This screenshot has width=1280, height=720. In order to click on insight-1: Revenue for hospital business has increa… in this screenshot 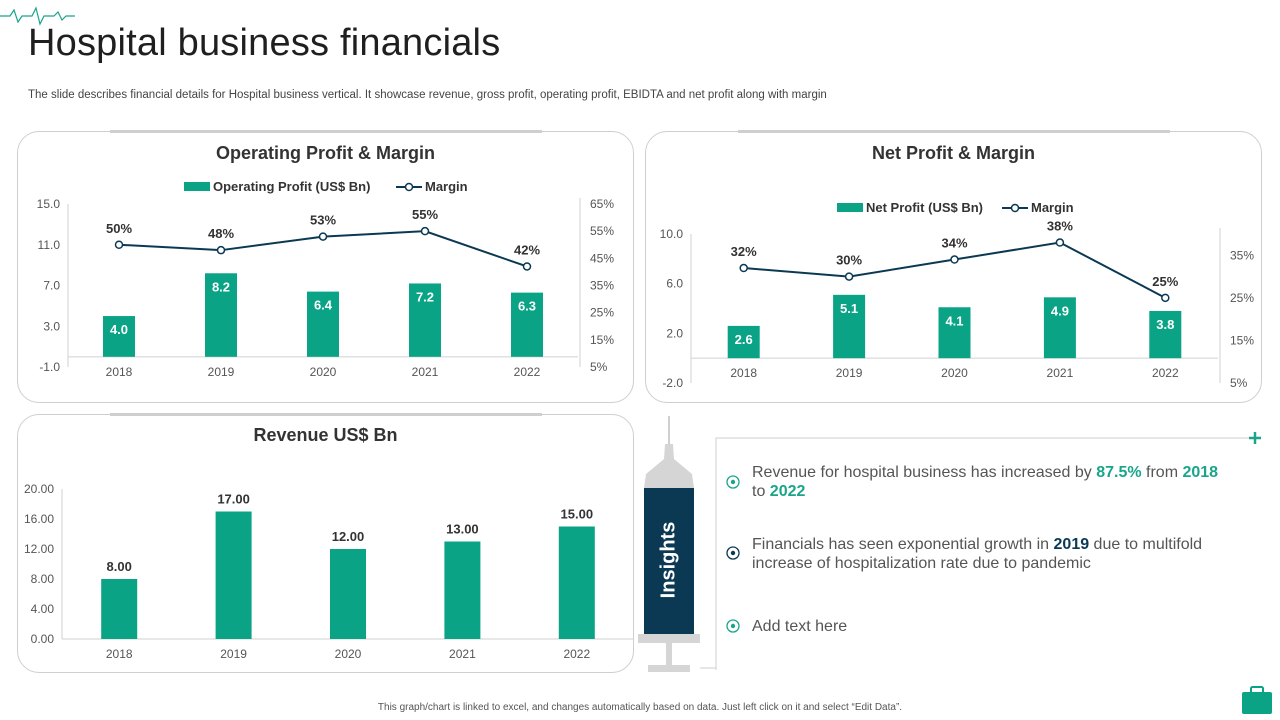, I will do `click(985, 482)`.